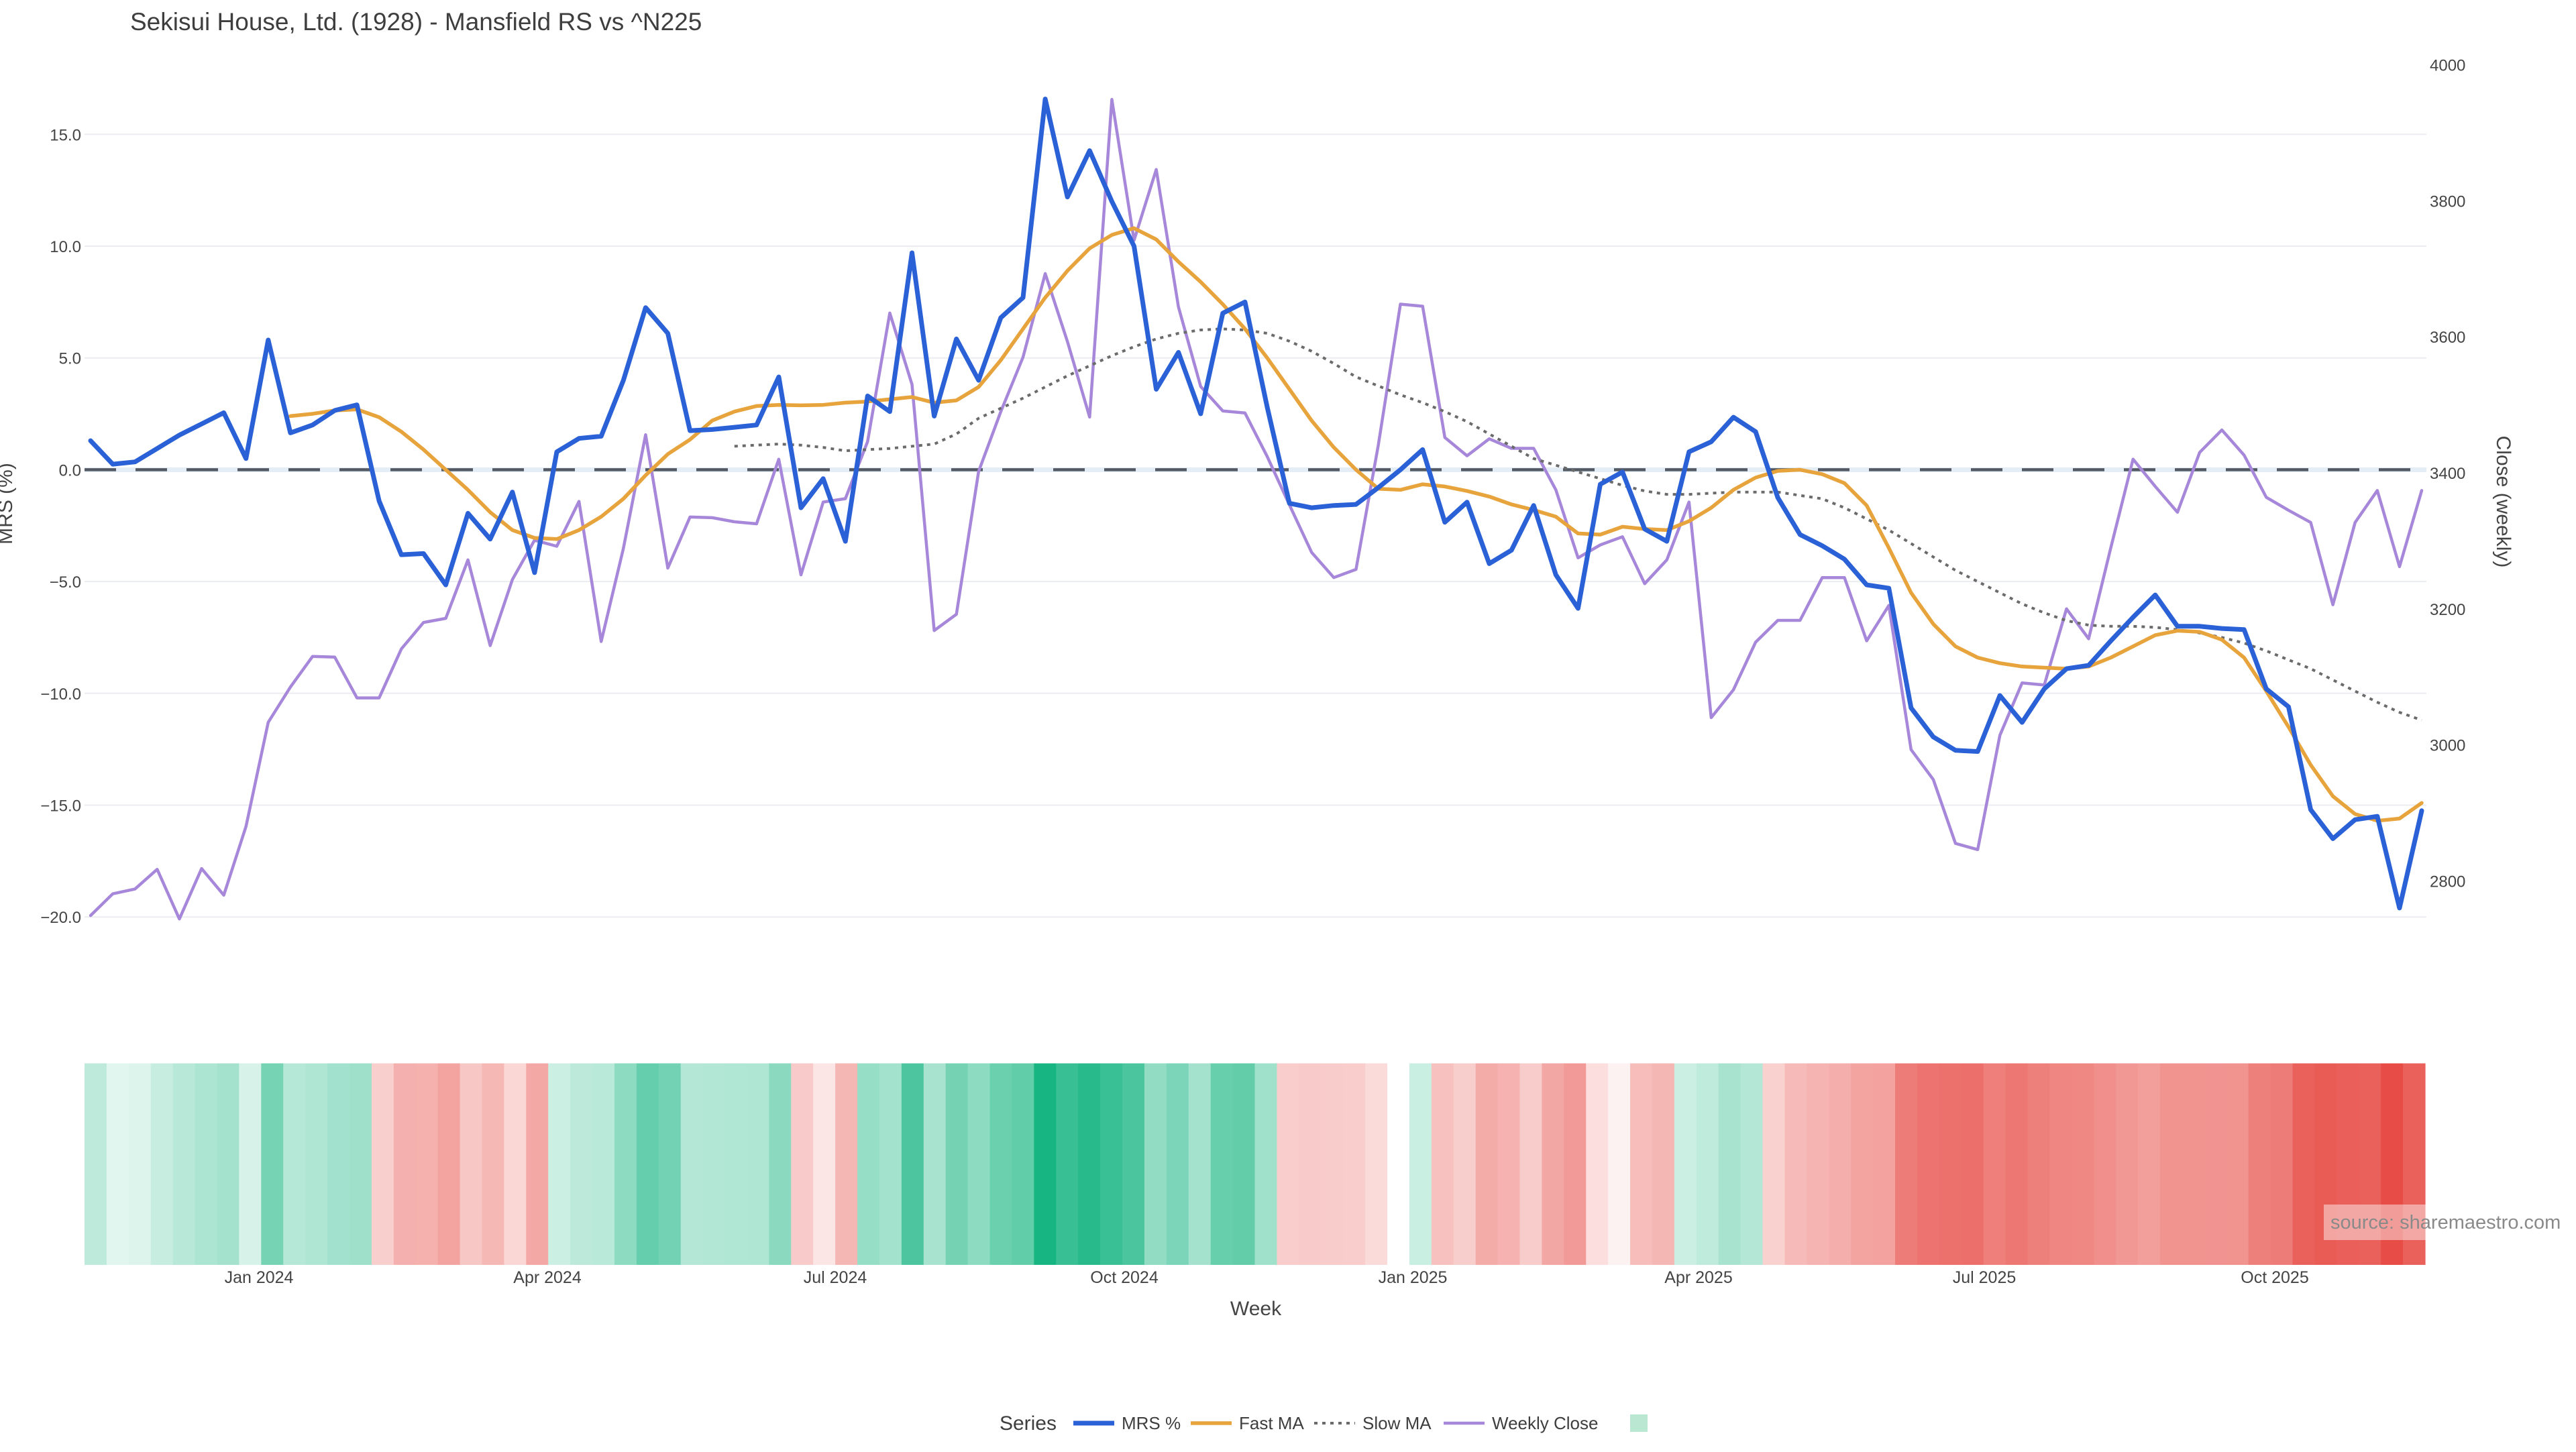 The image size is (2576, 1452). Describe the element at coordinates (547, 1277) in the screenshot. I see `svg-text: Apr 2024` at that location.